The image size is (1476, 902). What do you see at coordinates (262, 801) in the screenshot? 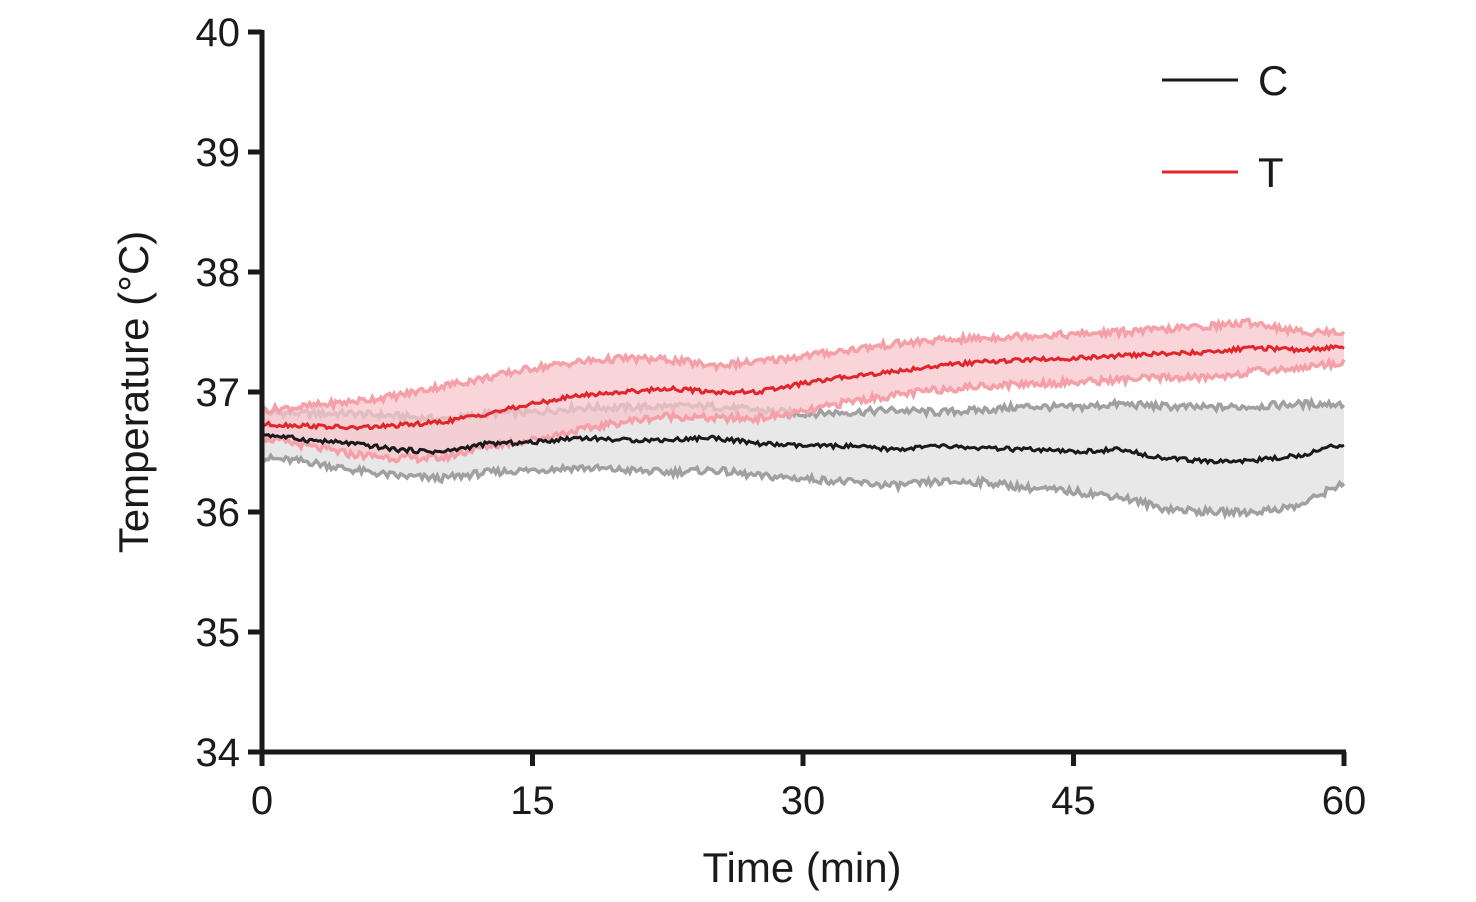
I see `x-tick-label: 0` at bounding box center [262, 801].